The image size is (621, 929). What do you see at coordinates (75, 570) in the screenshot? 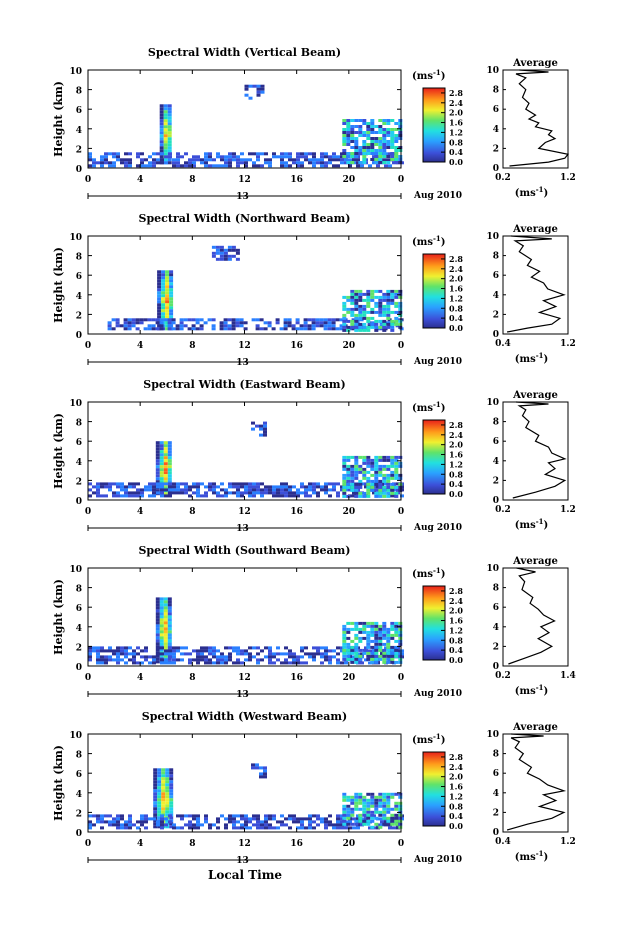
I see `y-tick-label: 10` at bounding box center [75, 570].